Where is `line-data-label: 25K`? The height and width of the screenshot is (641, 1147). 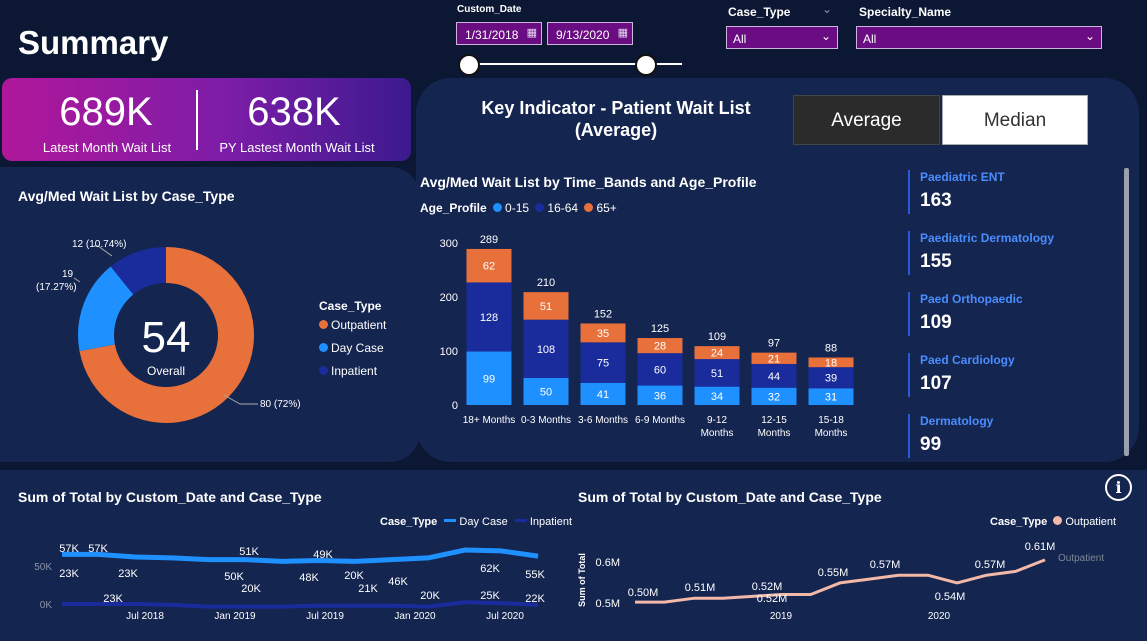
line-data-label: 25K is located at coordinates (490, 596).